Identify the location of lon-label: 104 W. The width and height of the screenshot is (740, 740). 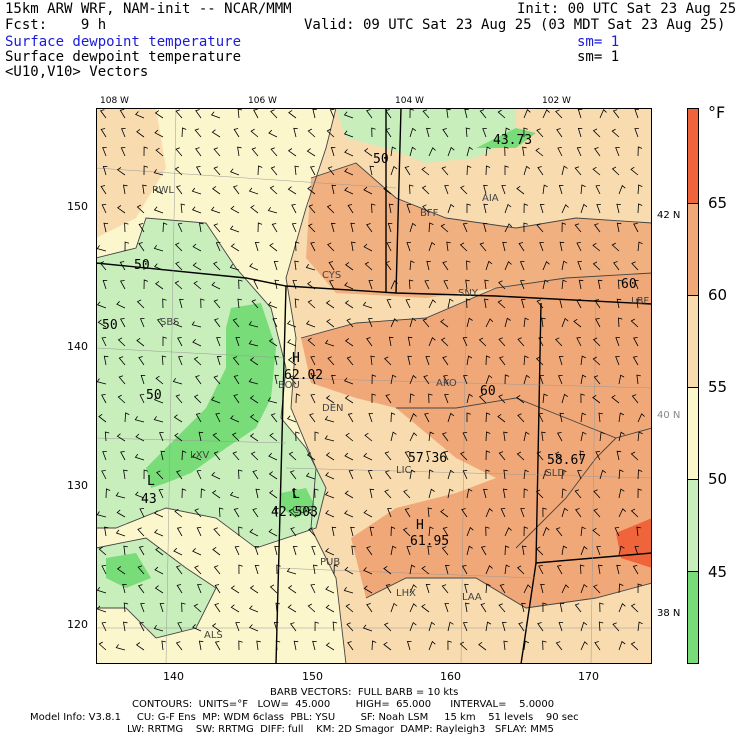
(409, 101).